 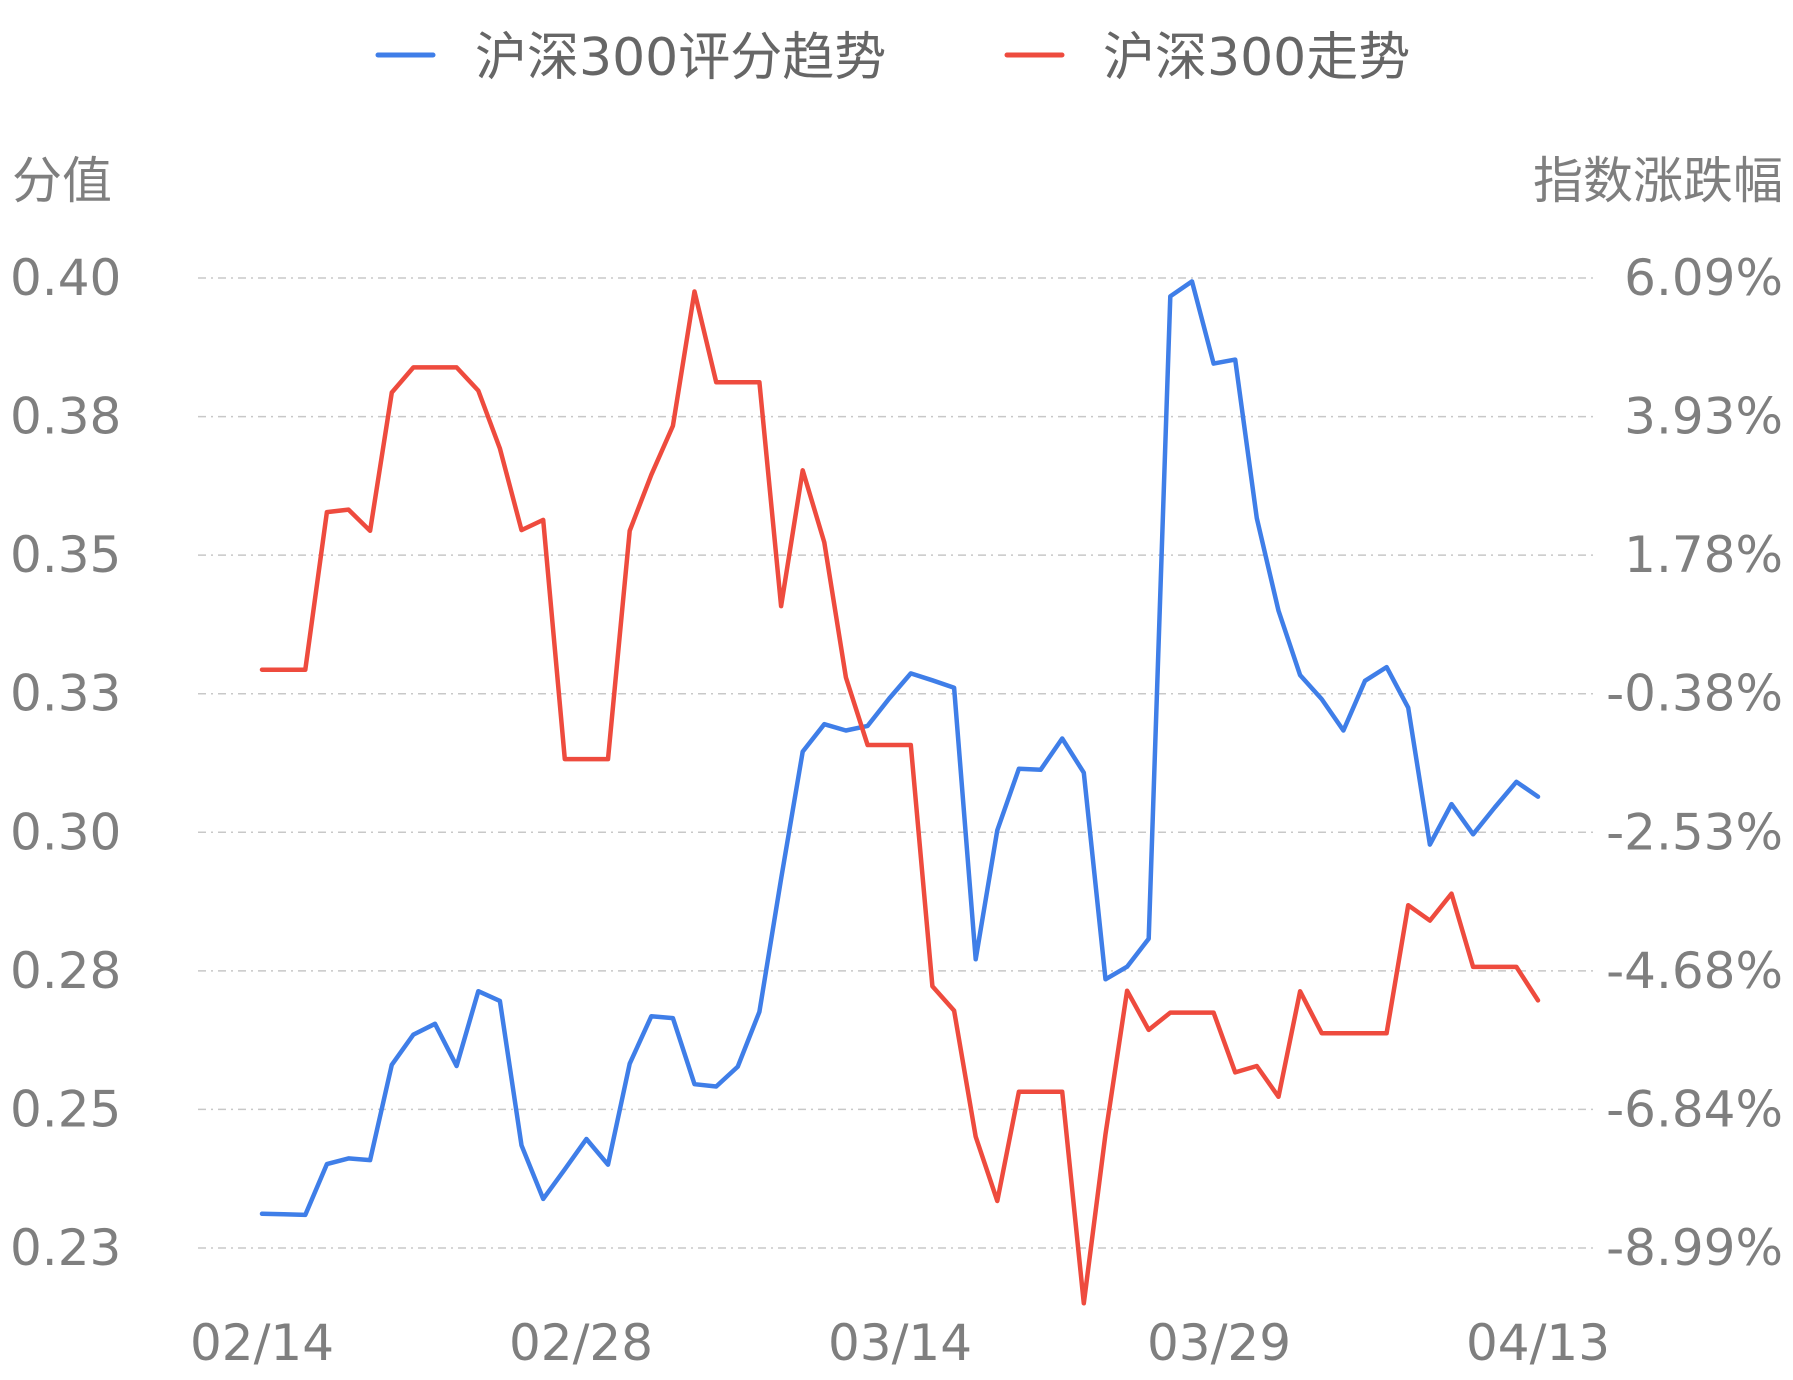 What do you see at coordinates (1694, 1109) in the screenshot?
I see `y-right-tick-label: -6.84%` at bounding box center [1694, 1109].